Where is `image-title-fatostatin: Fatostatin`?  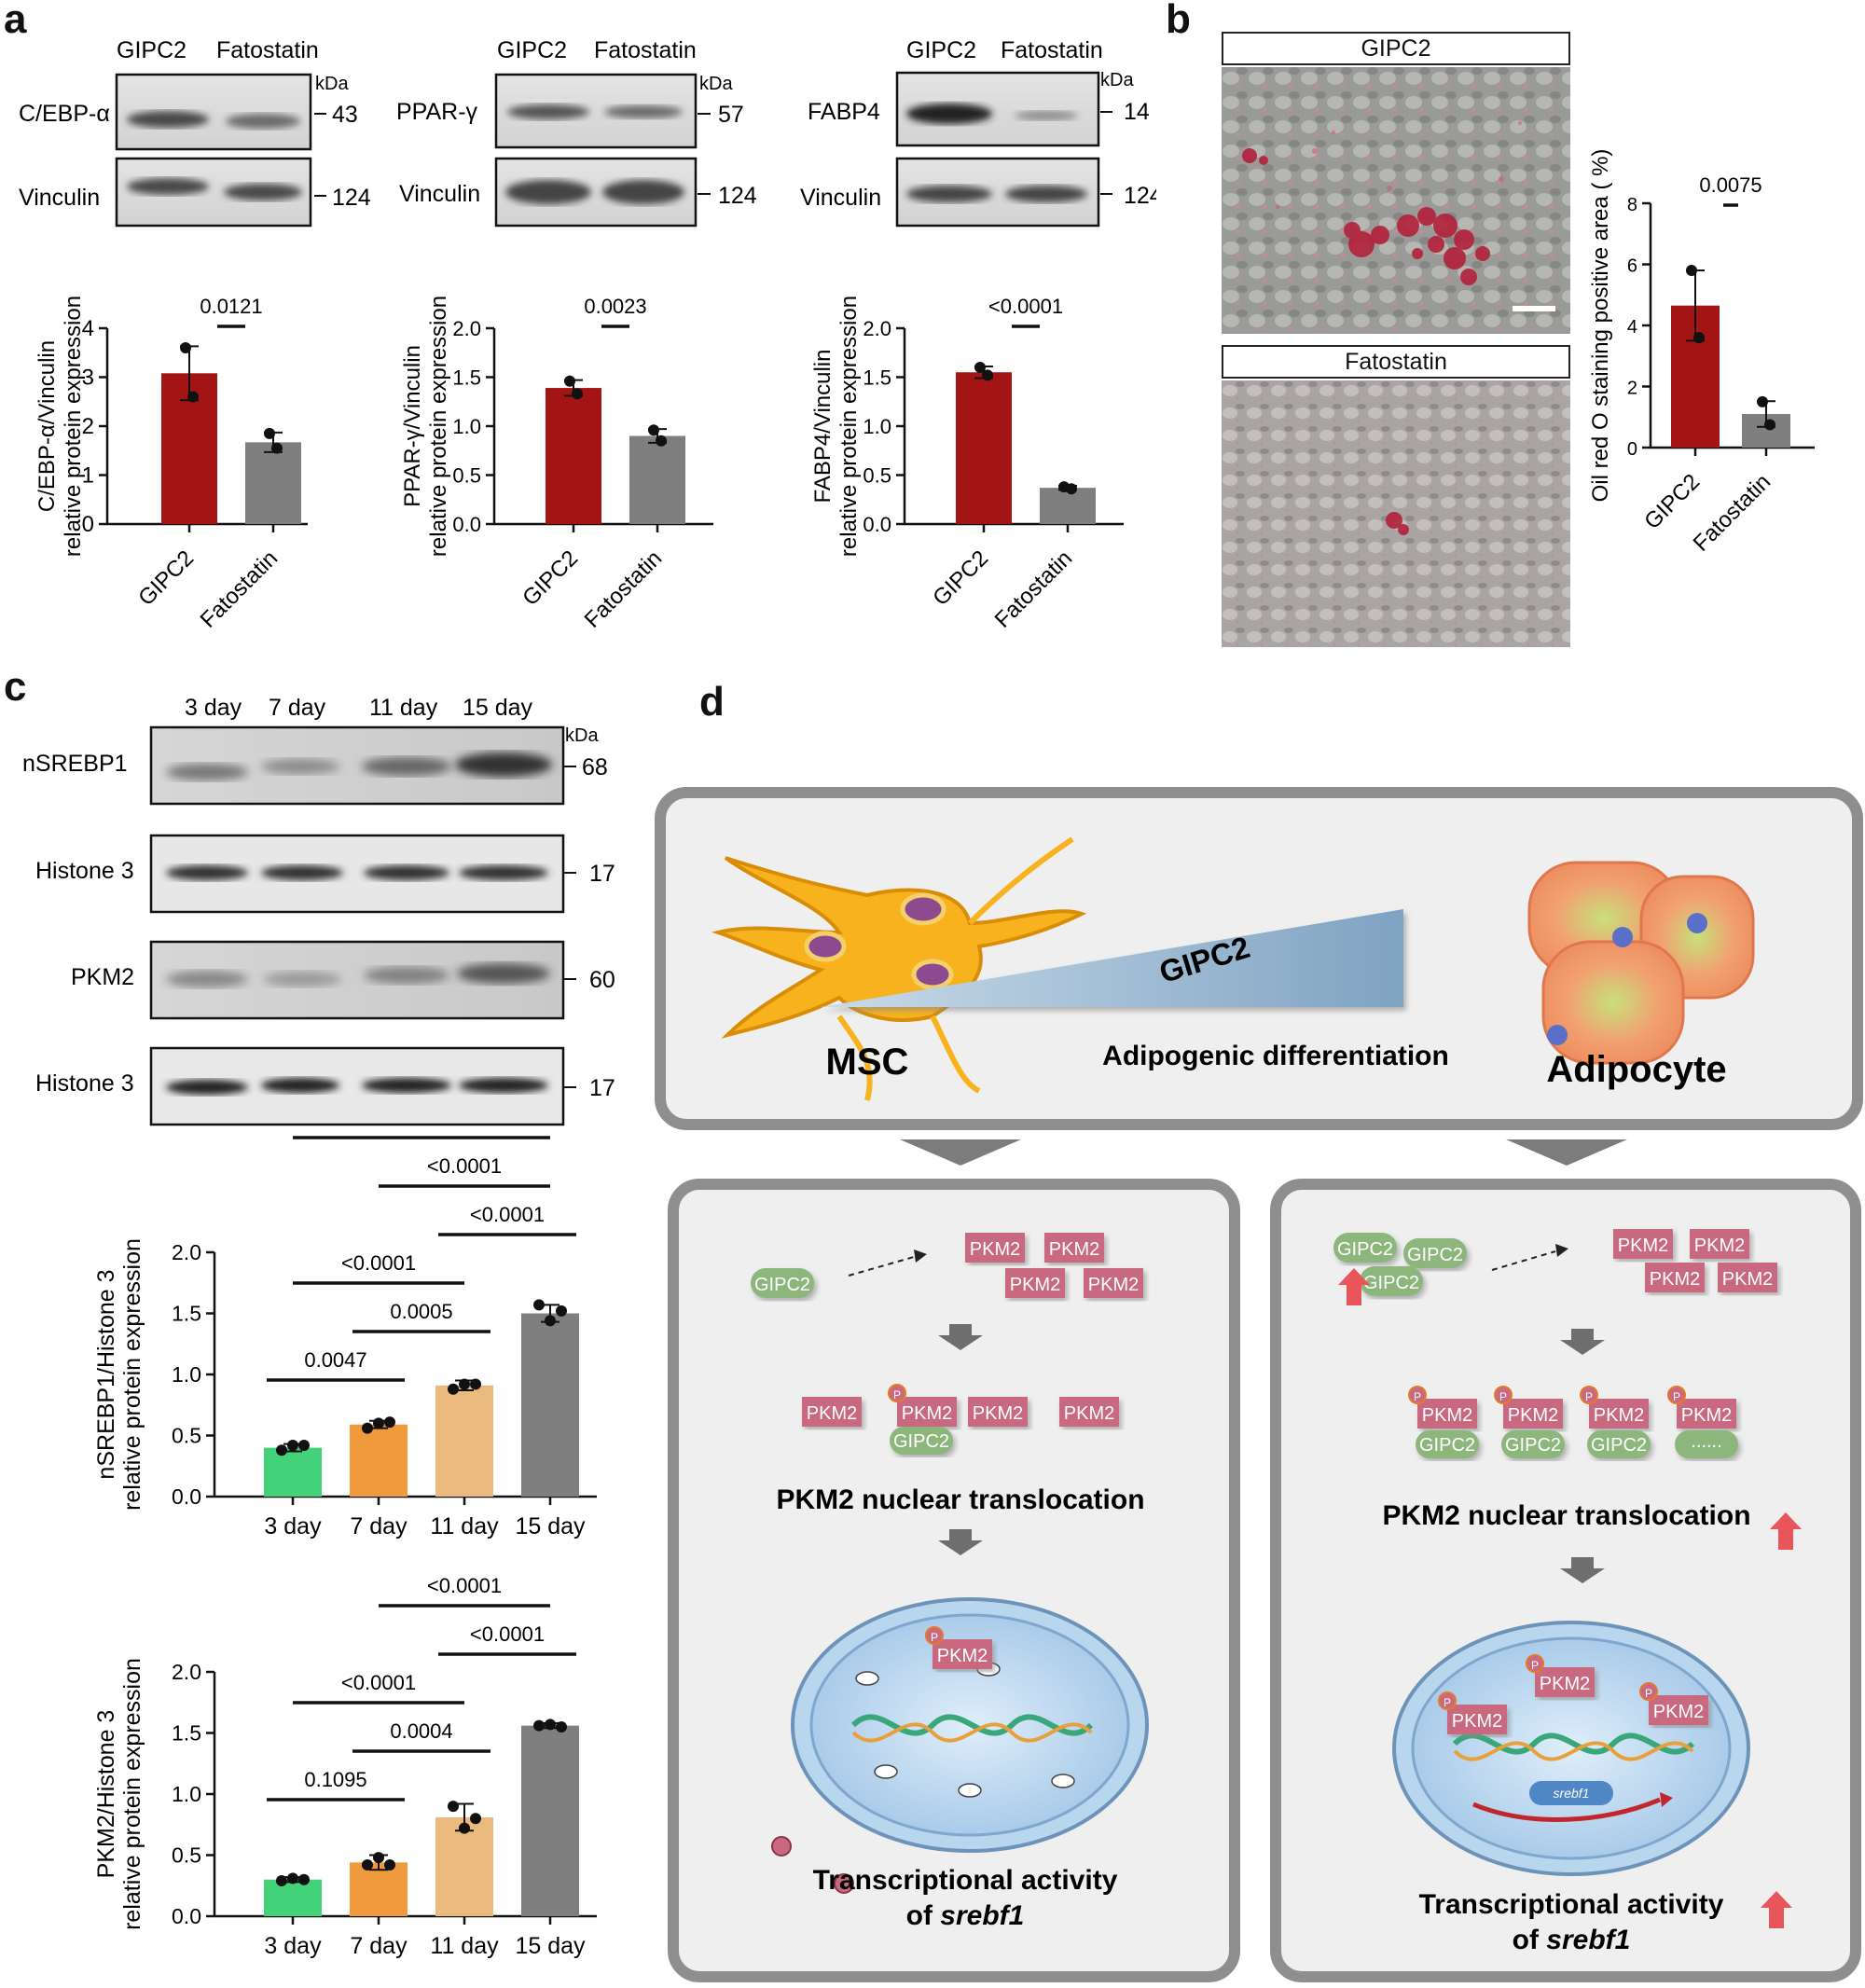 image-title-fatostatin: Fatostatin is located at coordinates (1396, 362).